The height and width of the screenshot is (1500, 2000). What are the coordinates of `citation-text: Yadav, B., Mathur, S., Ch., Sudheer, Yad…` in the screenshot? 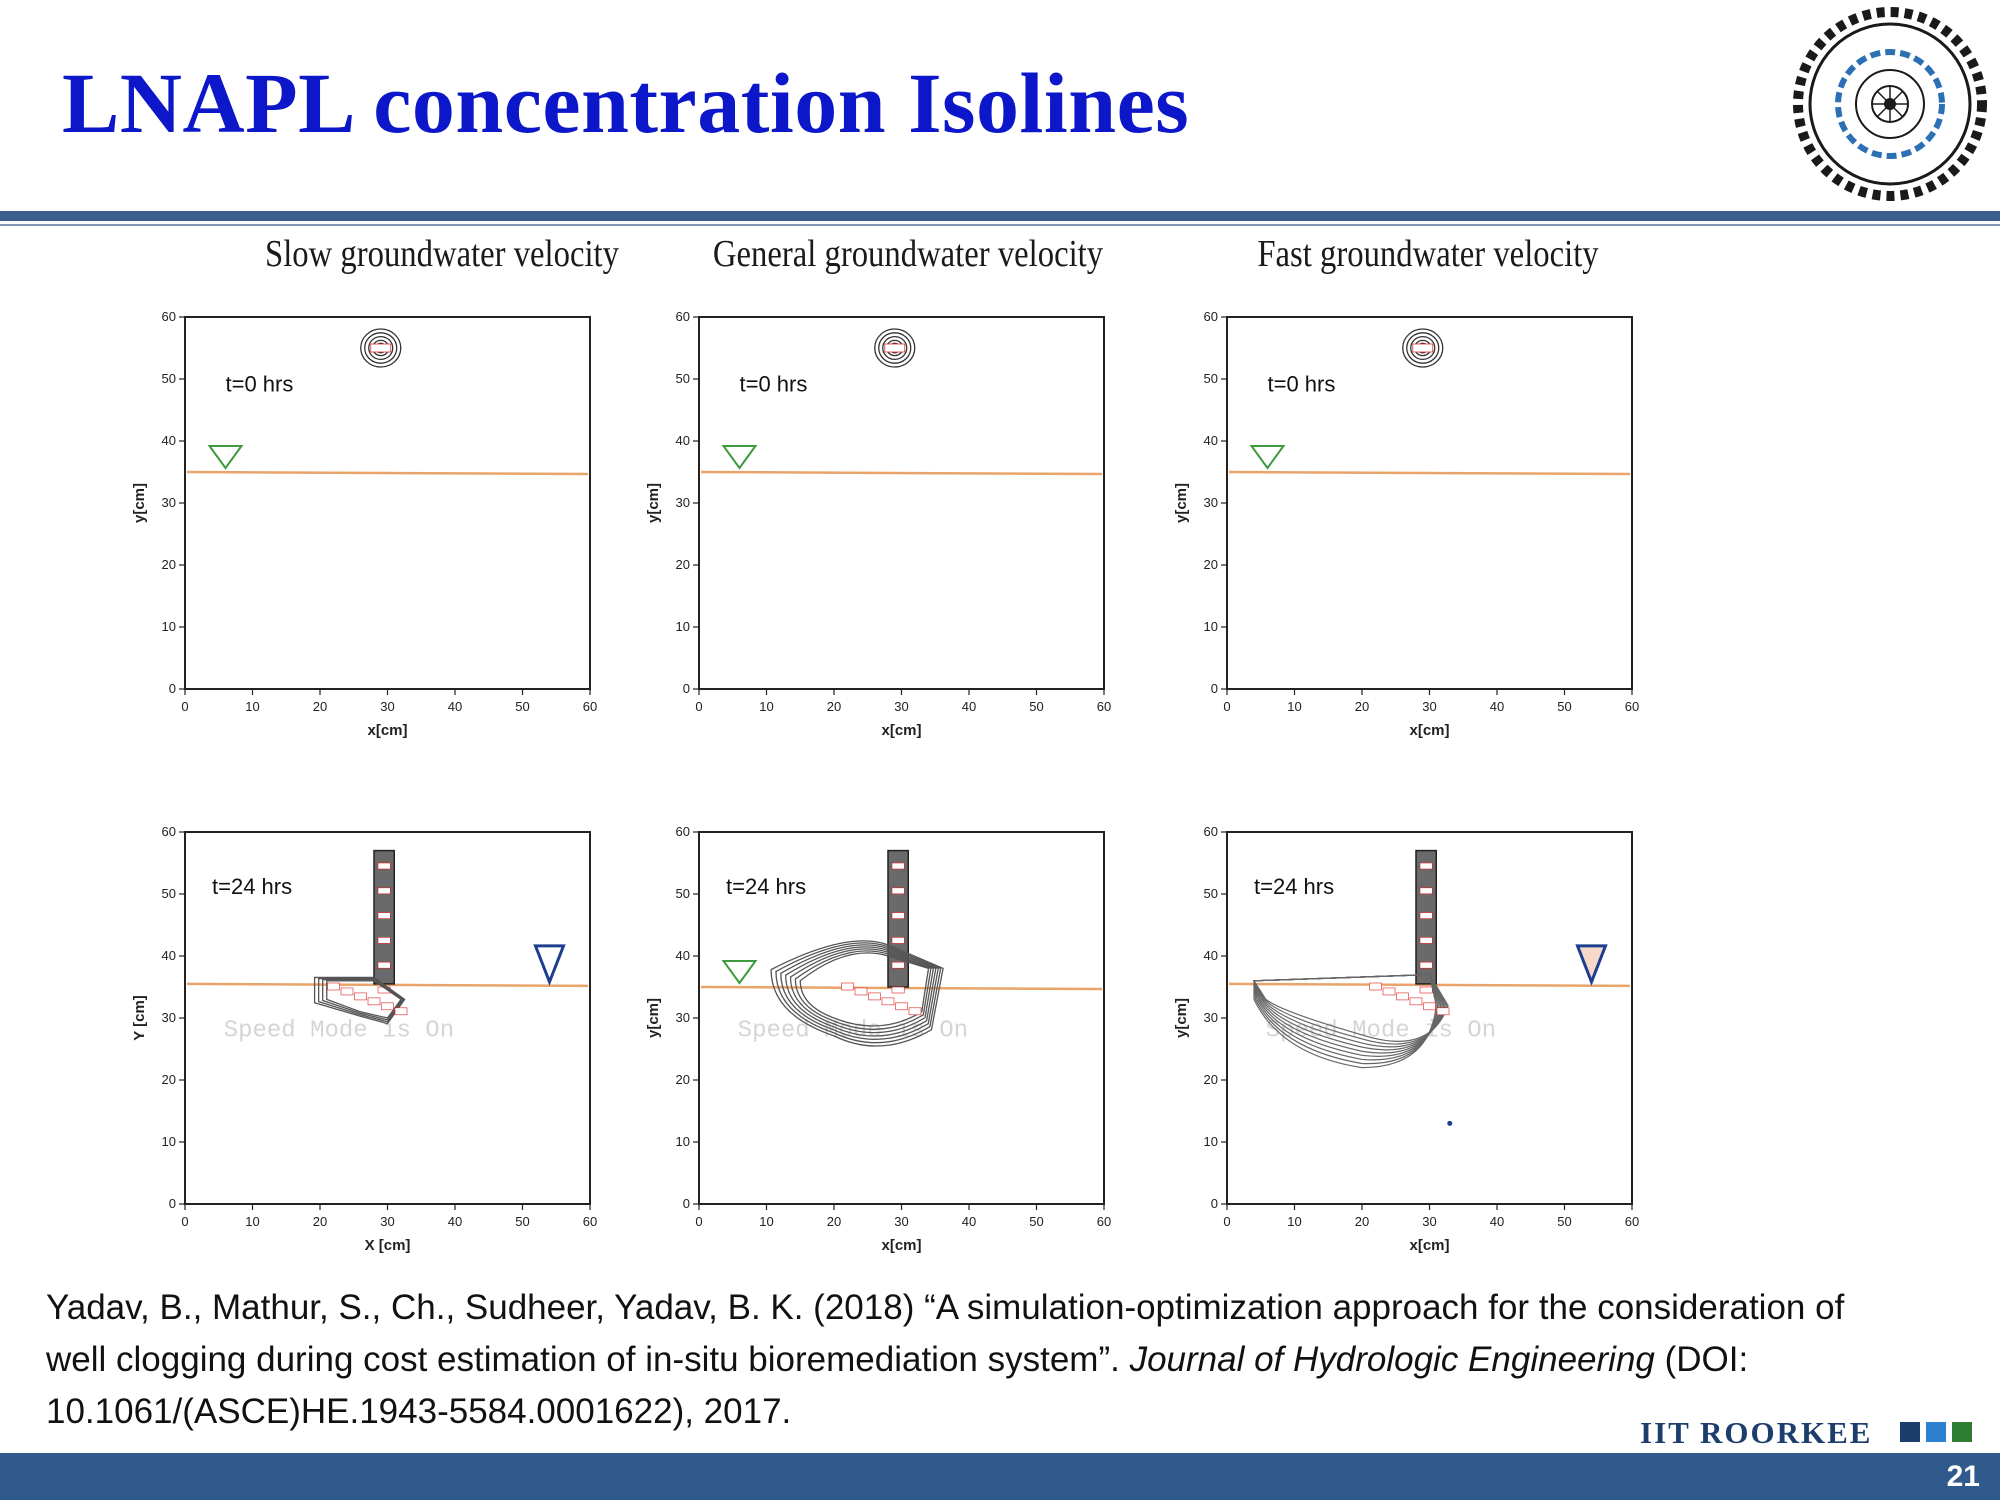 It's located at (945, 1333).